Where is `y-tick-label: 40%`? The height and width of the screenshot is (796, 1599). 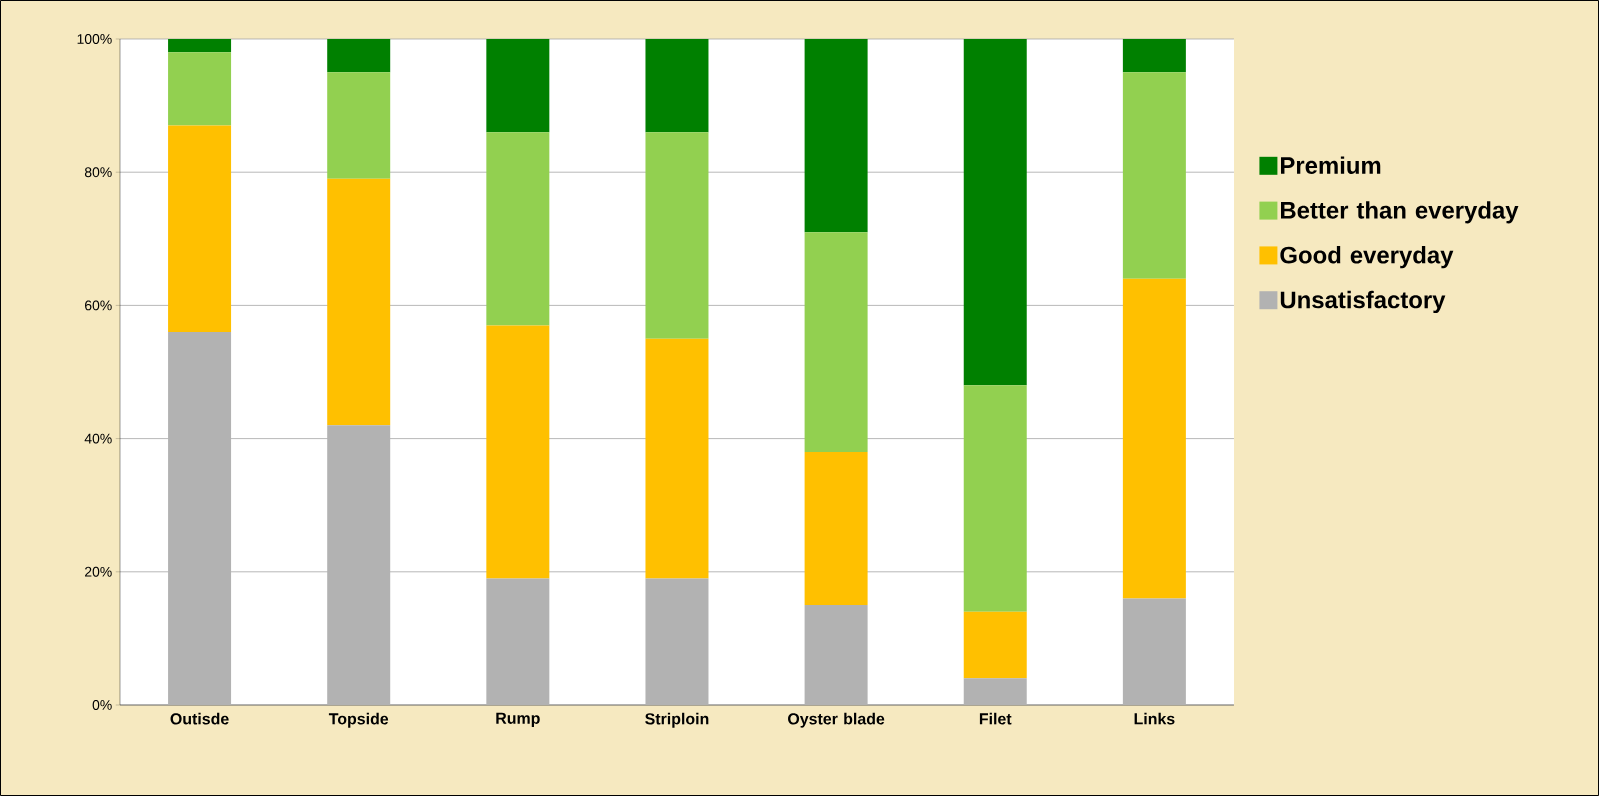
y-tick-label: 40% is located at coordinates (98, 438).